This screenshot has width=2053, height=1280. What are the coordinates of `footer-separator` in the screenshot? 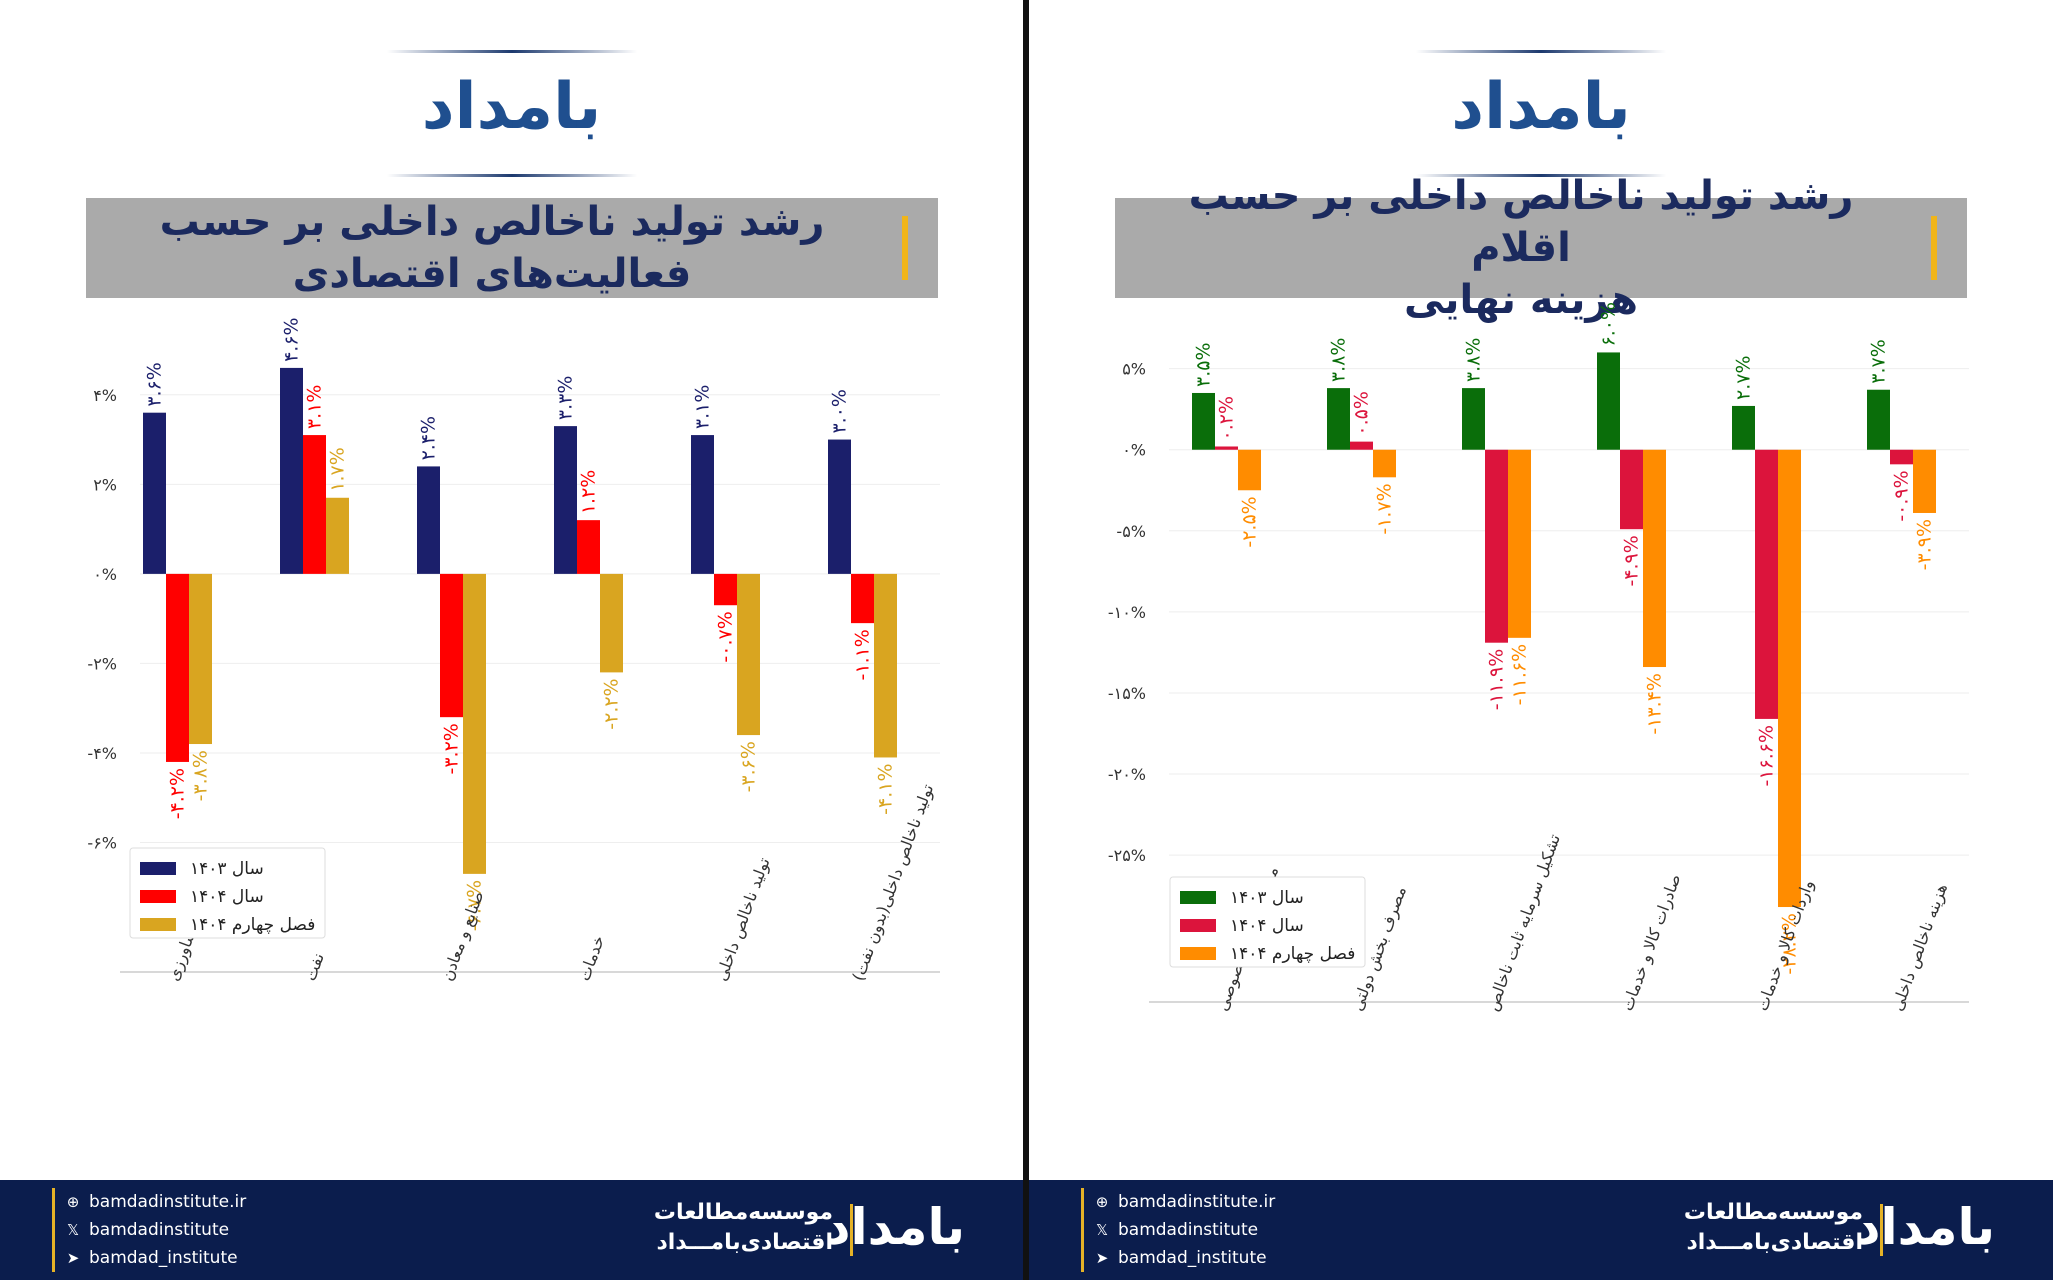 It's located at (1881, 1230).